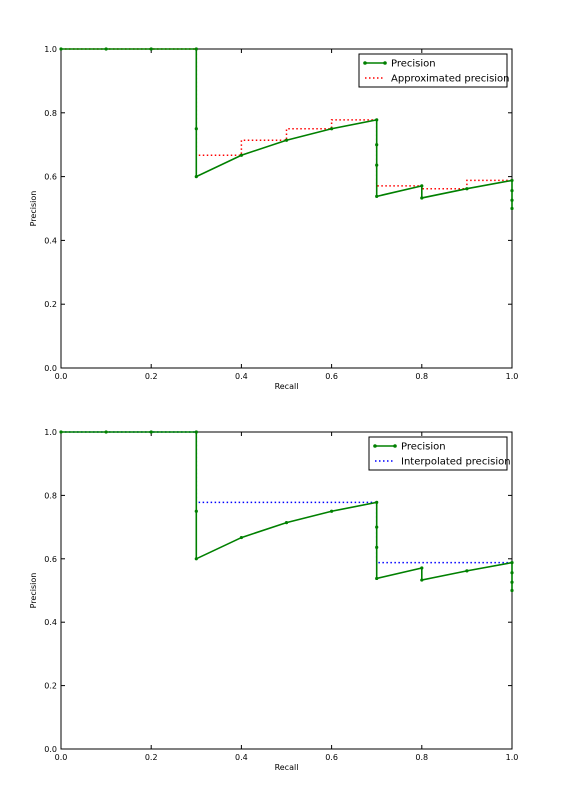  What do you see at coordinates (450, 79) in the screenshot?
I see `legend-label: Approximated precision` at bounding box center [450, 79].